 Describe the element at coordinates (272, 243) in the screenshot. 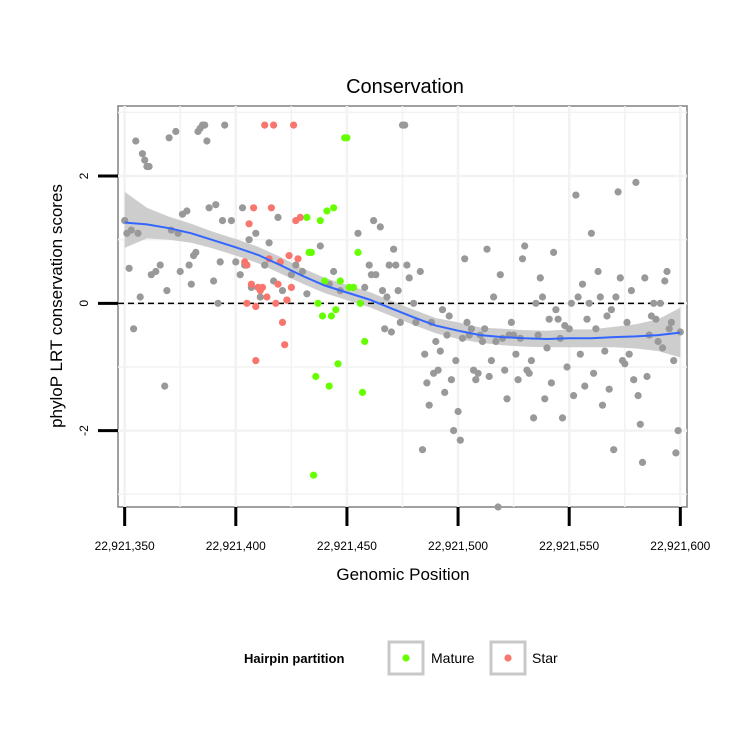

I see `series-star` at that location.